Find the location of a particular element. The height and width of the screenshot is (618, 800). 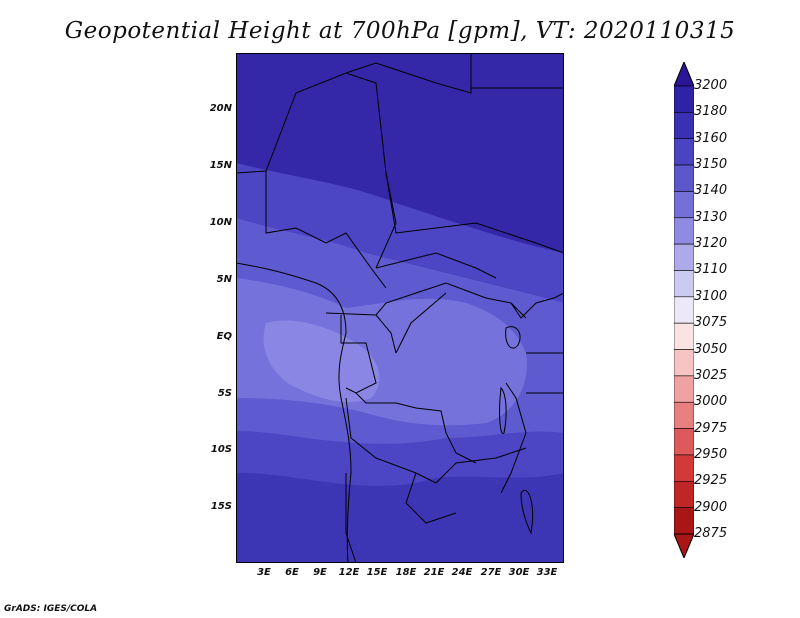

lat-tick-label: 5N is located at coordinates (224, 279).